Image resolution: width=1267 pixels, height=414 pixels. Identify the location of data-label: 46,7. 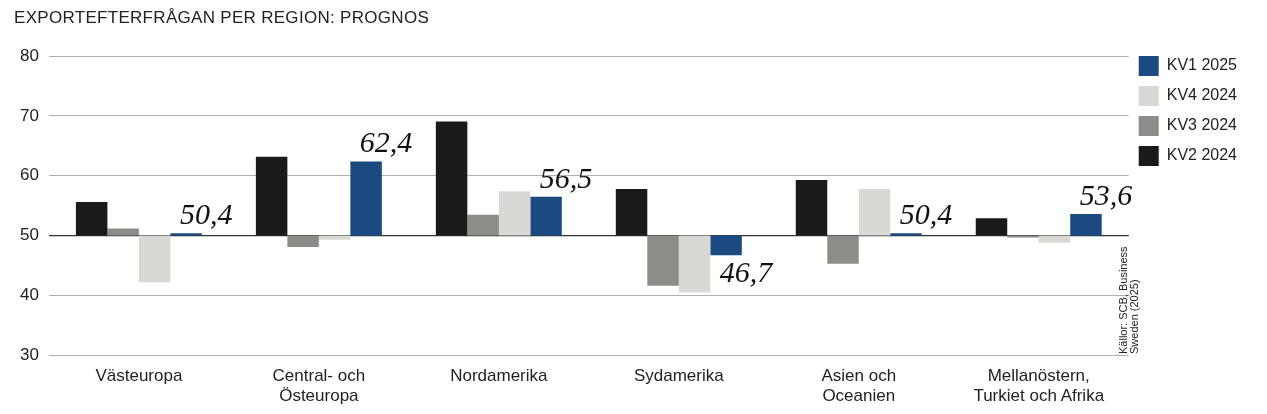
(747, 272).